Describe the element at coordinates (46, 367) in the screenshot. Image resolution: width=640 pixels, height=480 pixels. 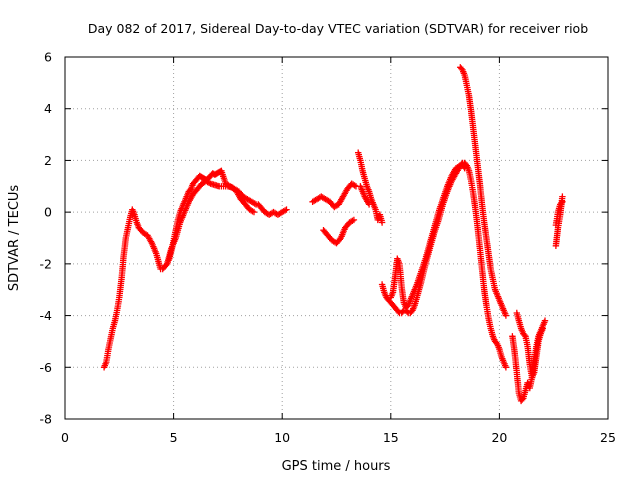
I see `y-tick-label: -6` at that location.